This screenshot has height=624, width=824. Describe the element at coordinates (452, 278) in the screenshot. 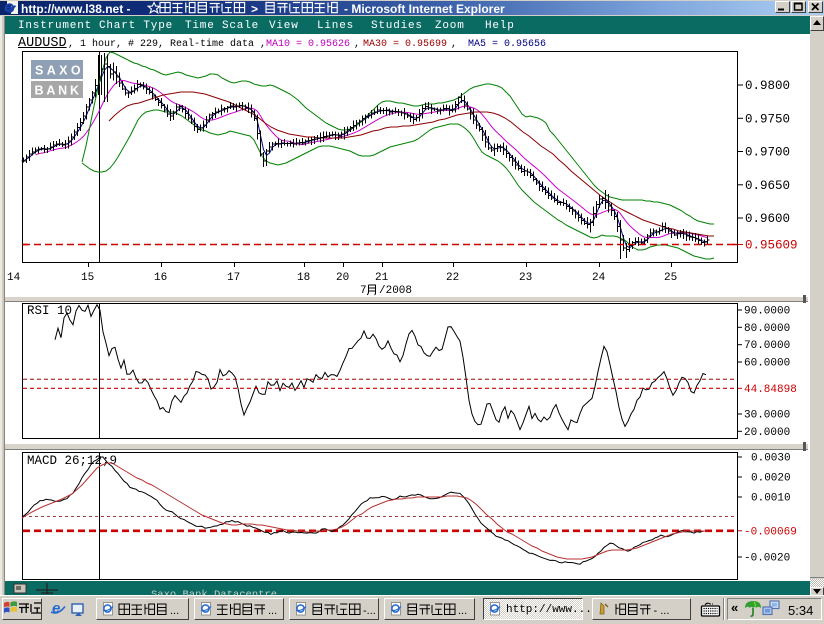

I see `svg-text: 22` at that location.